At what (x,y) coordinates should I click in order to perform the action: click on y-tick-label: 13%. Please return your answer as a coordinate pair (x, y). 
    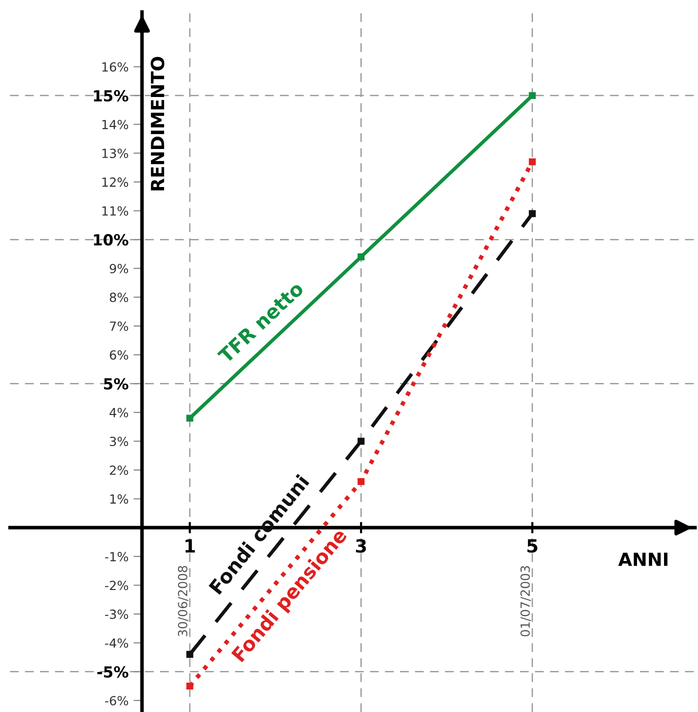
    Looking at the image, I should click on (115, 153).